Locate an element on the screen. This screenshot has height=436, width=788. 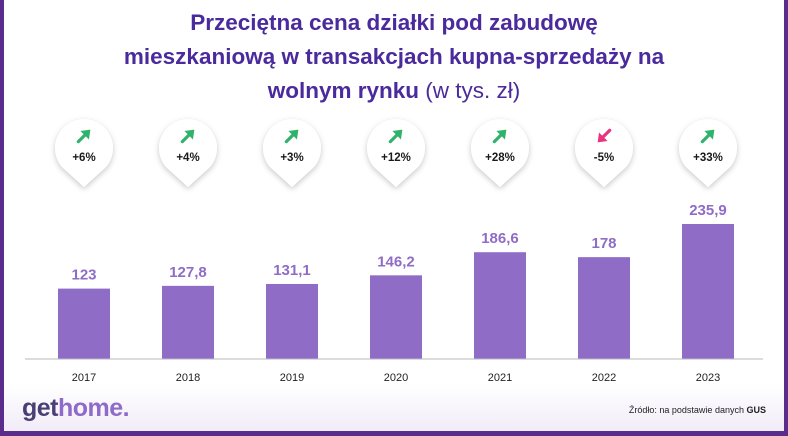
arrow-down-left-icon is located at coordinates (604, 135).